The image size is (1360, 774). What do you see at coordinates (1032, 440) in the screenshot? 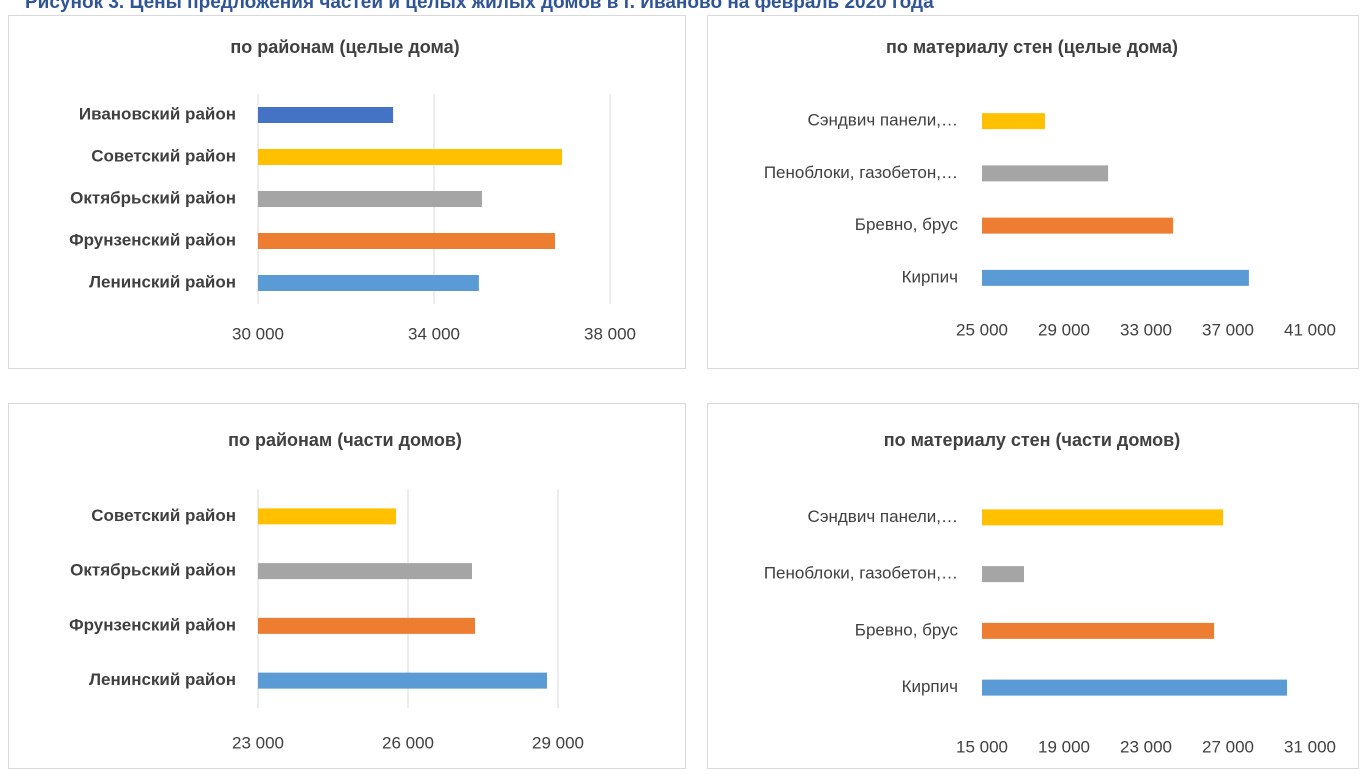
I see `chart-title: по материалу стен (части домов)` at bounding box center [1032, 440].